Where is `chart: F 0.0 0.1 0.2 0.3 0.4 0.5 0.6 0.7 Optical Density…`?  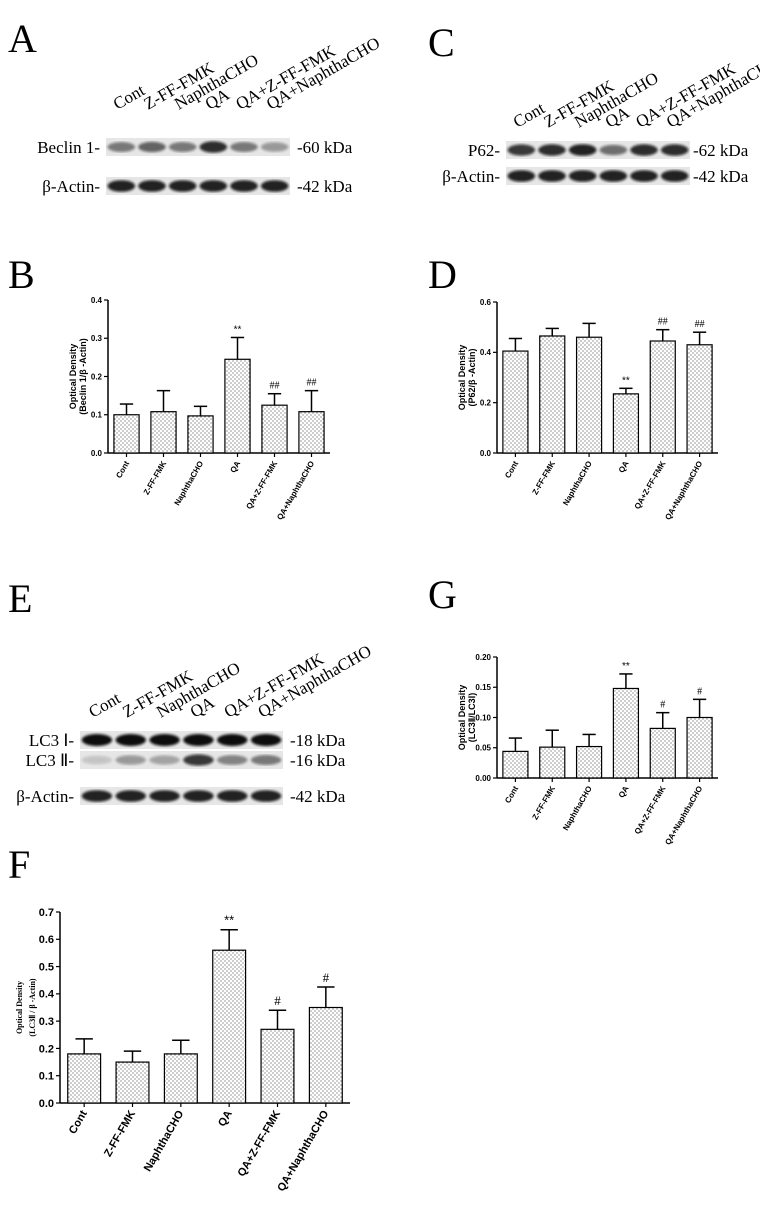
chart: F 0.0 0.1 0.2 0.3 0.4 0.5 0.6 0.7 Optical Density… is located at coordinates (179, 1018).